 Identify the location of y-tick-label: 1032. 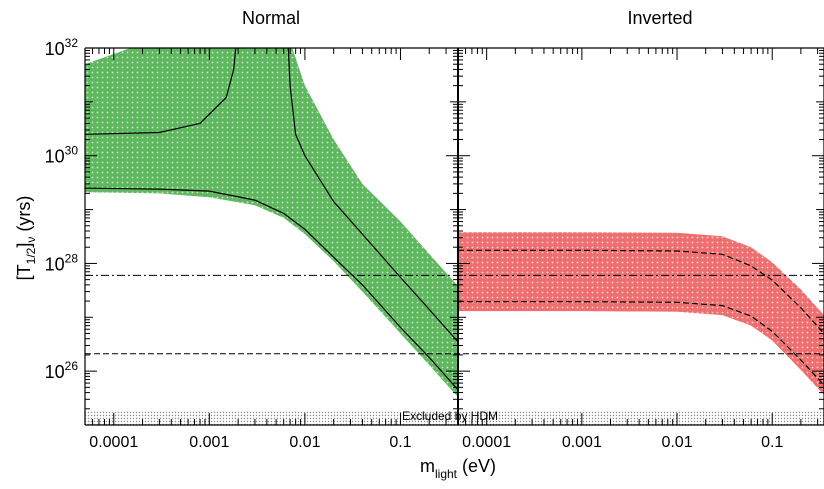
(62, 47).